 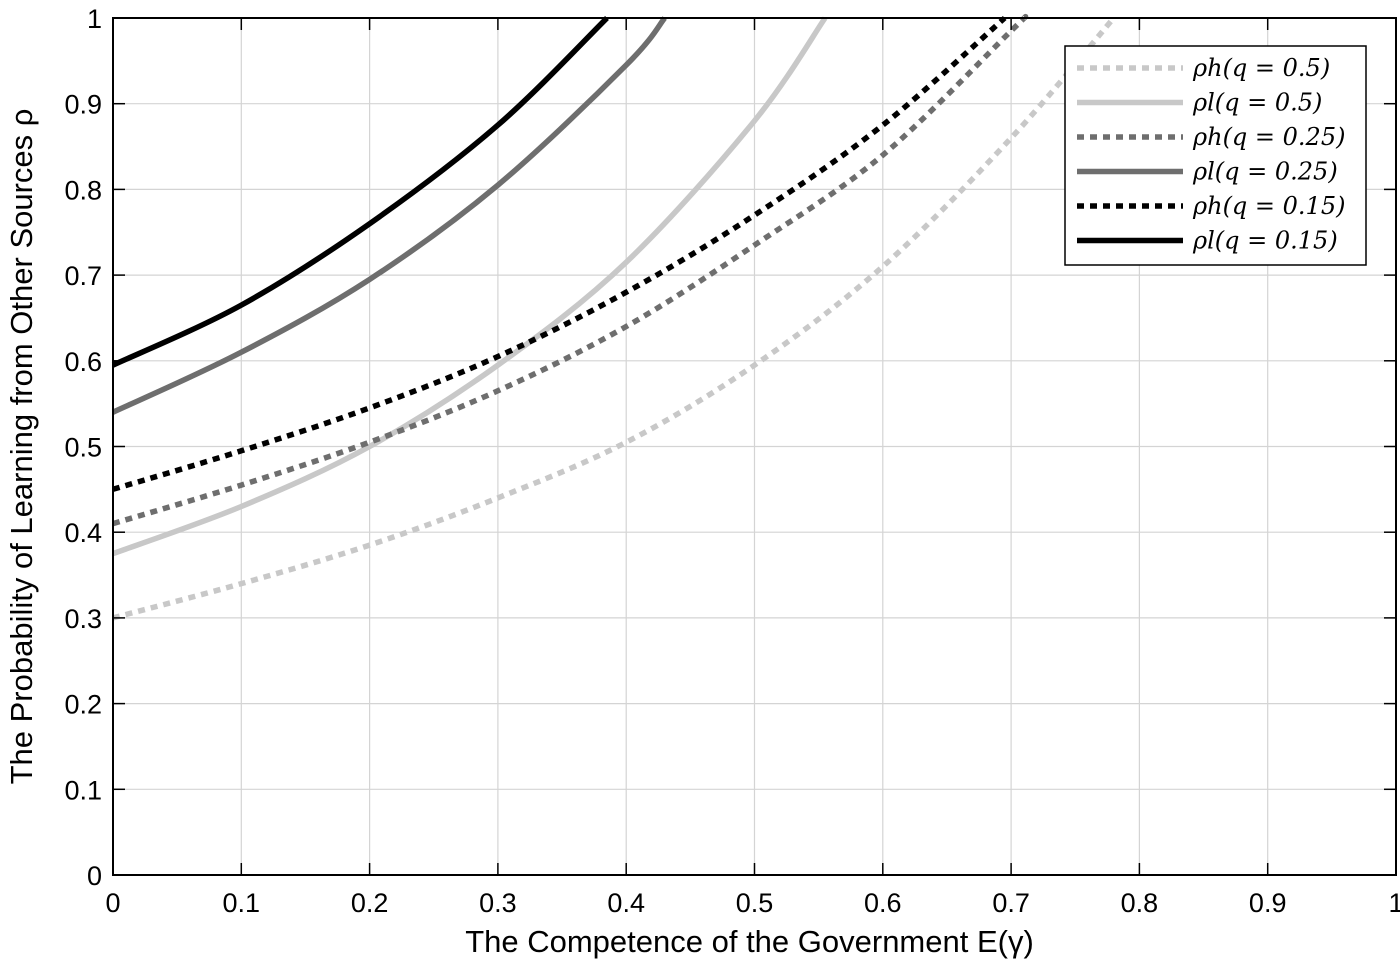 I want to click on y-tick-label: 1, so click(x=94, y=19).